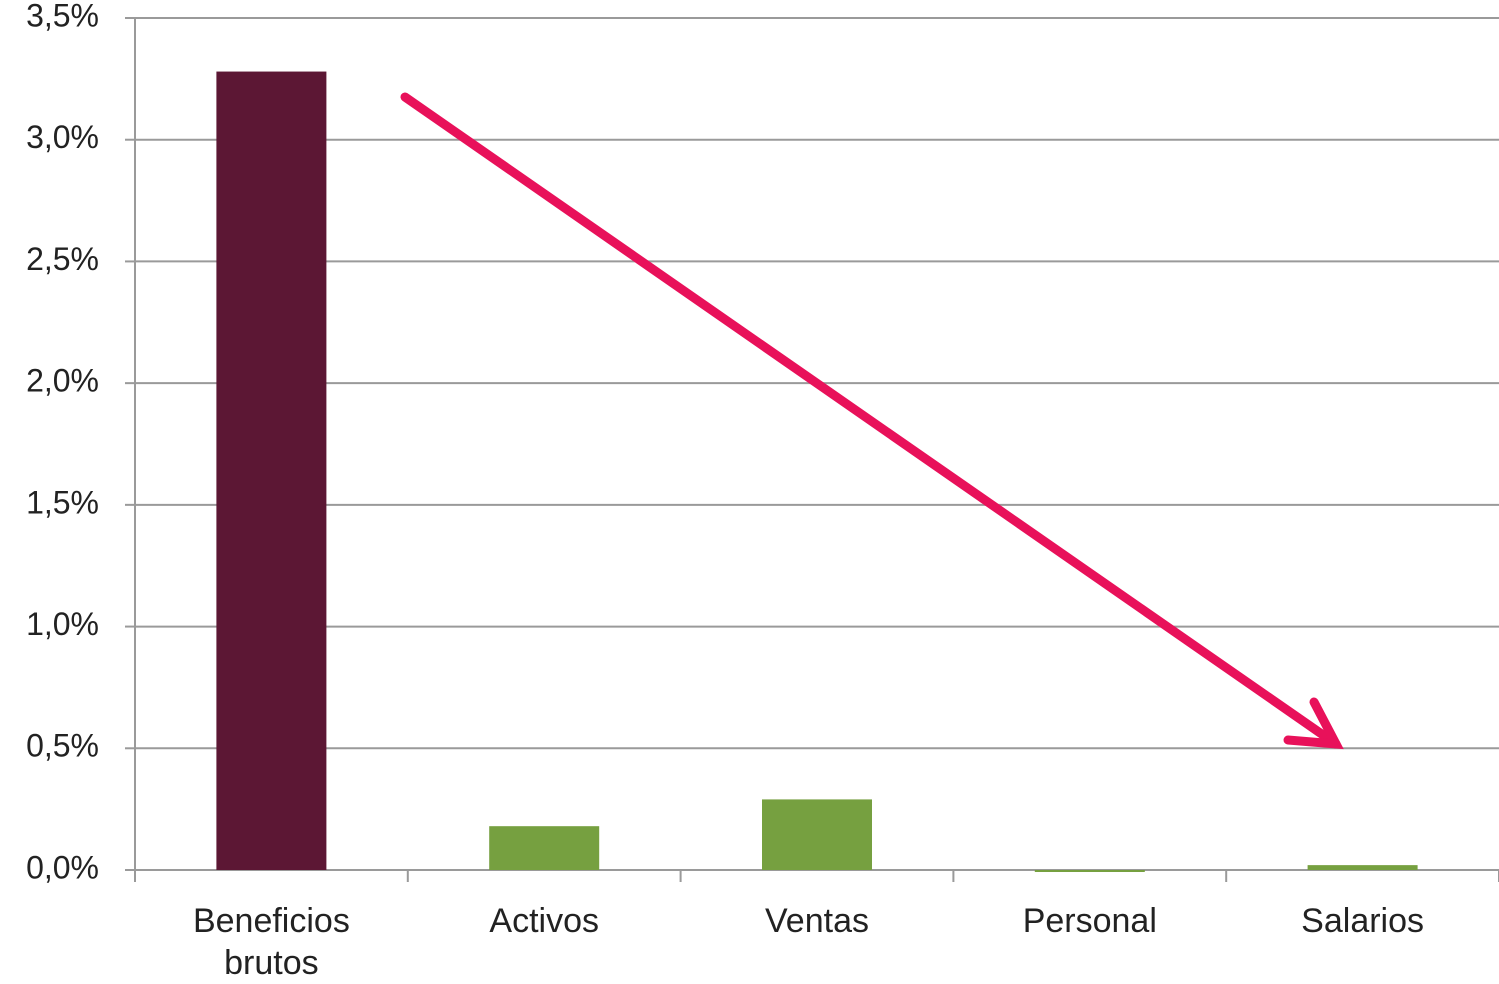  I want to click on y-tick-label: 3,5%, so click(62, 16).